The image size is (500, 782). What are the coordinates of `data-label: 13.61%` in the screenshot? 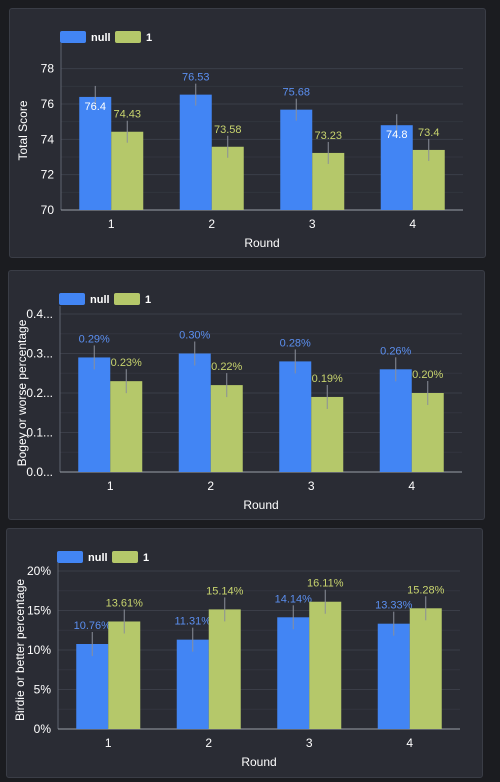 It's located at (125, 603).